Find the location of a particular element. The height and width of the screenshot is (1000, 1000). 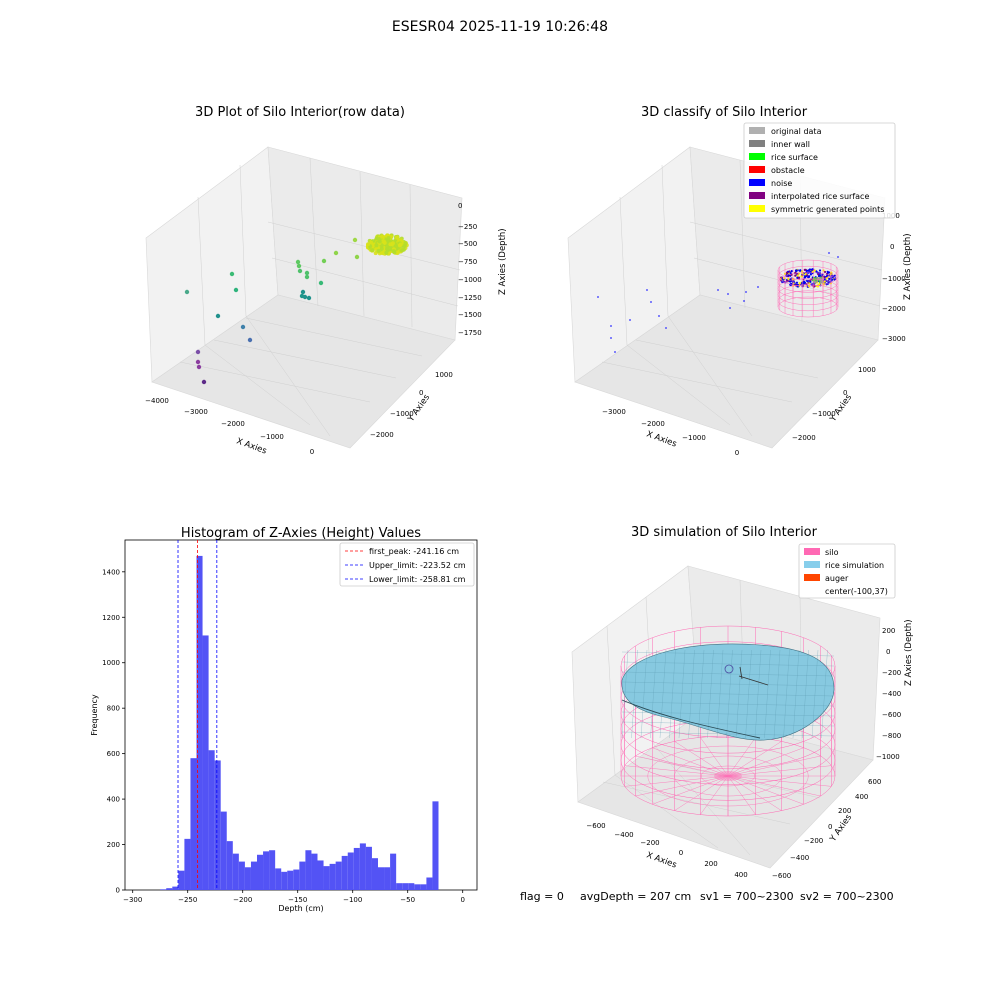

floor-center is located at coordinates (728, 776).